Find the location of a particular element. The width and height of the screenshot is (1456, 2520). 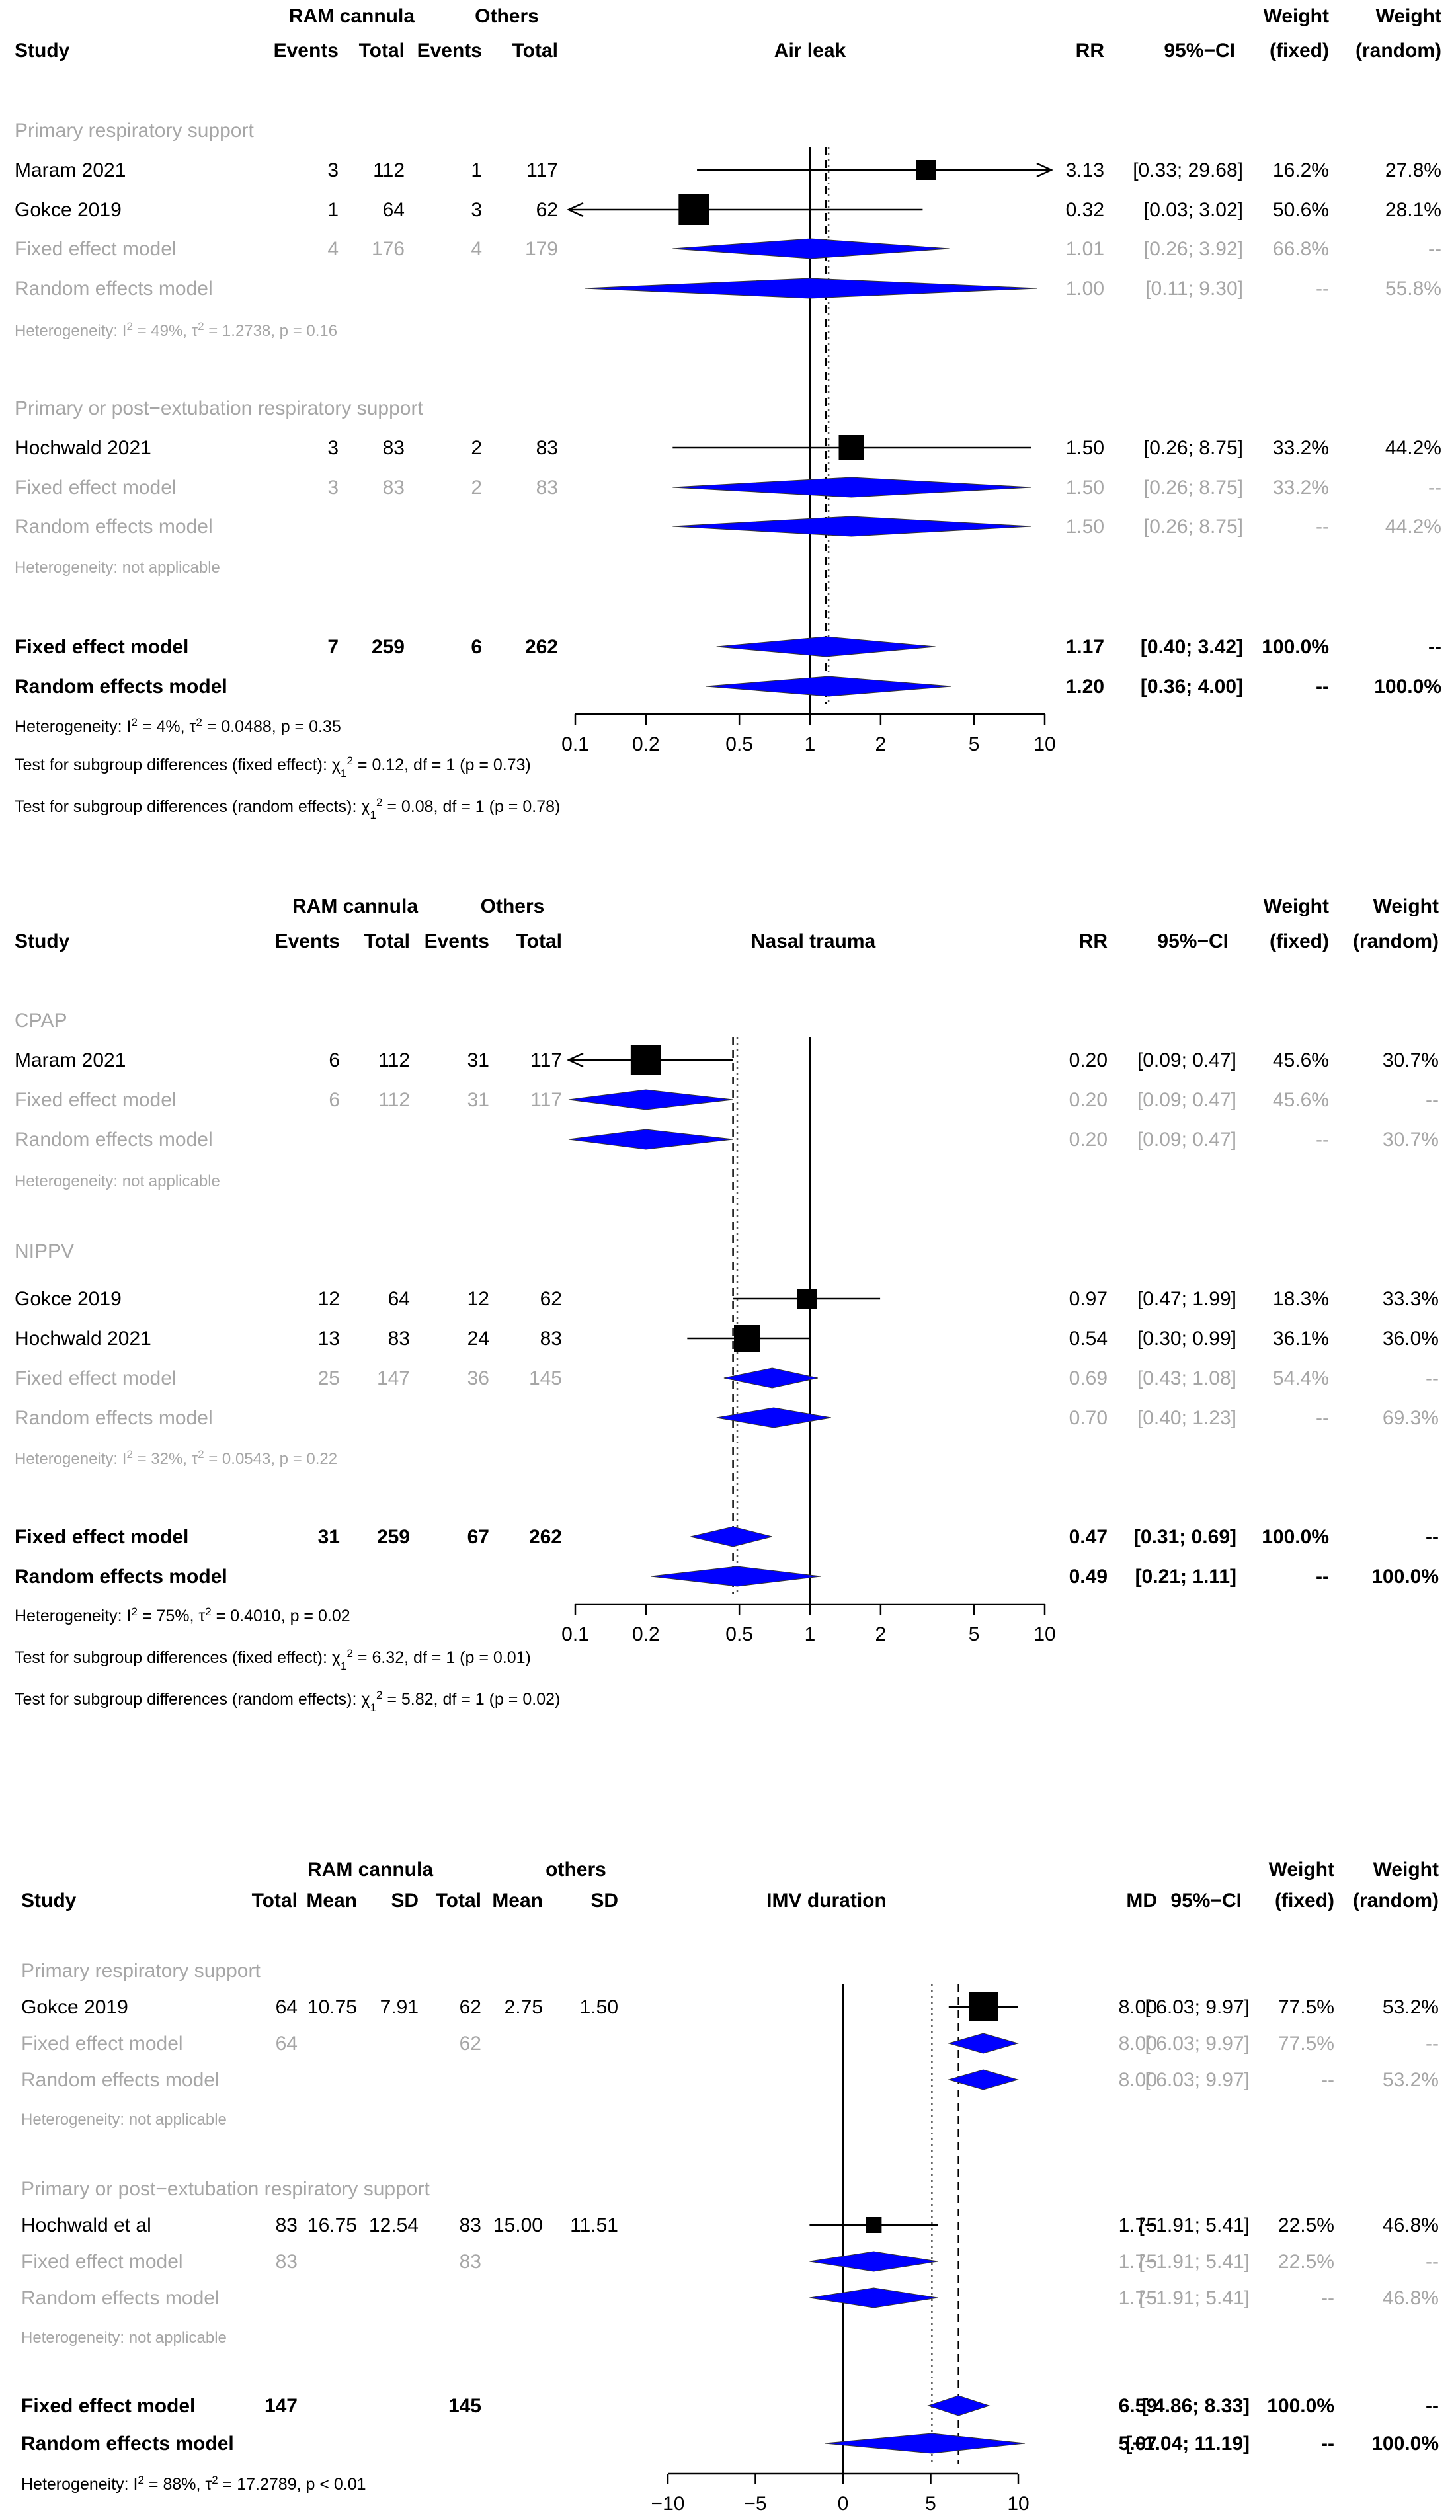

row-cell: 262 is located at coordinates (545, 1537).